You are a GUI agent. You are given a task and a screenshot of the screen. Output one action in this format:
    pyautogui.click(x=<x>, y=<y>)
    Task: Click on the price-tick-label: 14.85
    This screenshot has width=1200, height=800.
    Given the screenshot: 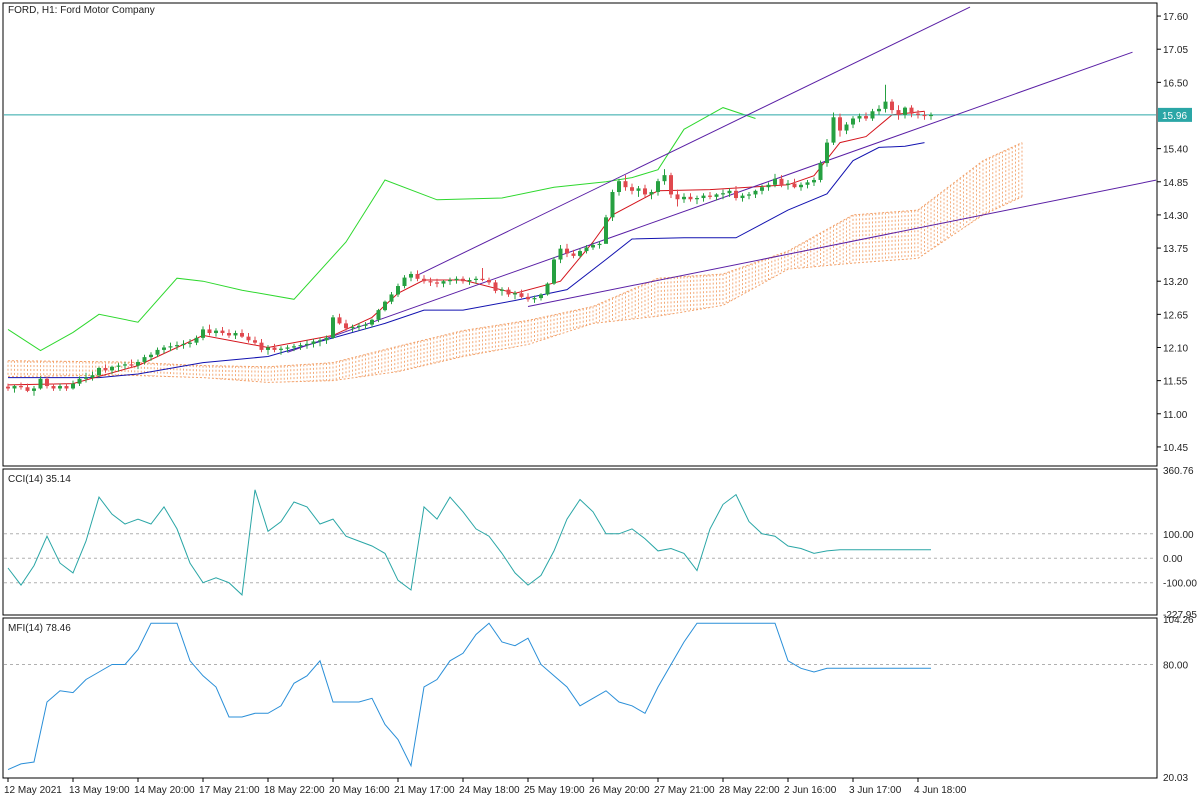 What is the action you would take?
    pyautogui.click(x=1175, y=183)
    